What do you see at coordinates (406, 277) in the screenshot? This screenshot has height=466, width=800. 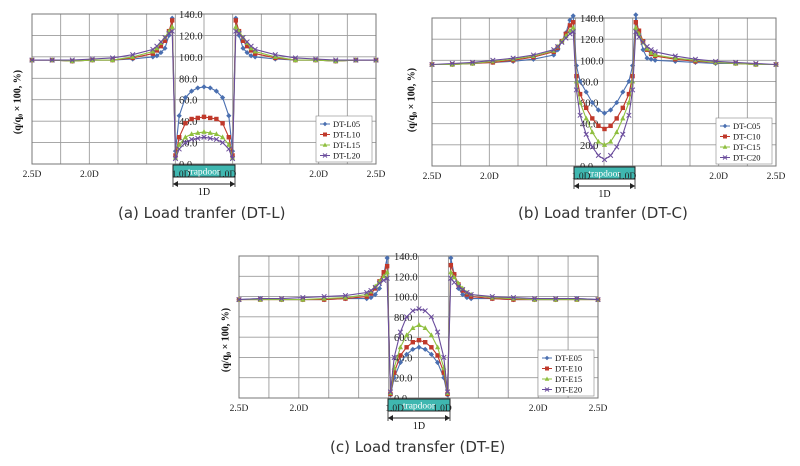 I see `y-tick-label: 120.0` at bounding box center [406, 277].